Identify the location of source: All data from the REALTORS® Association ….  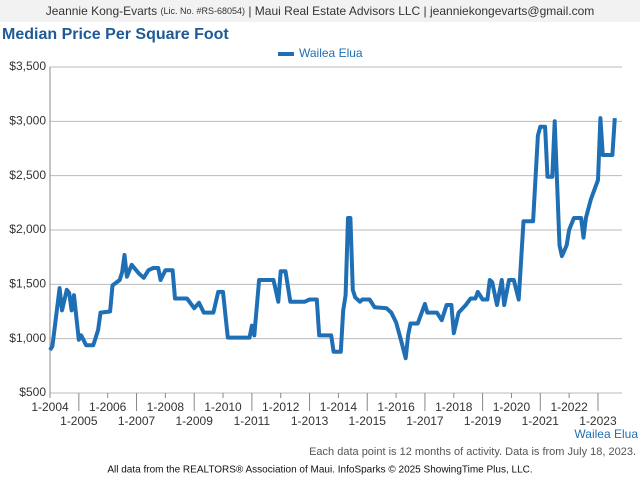
(319, 470).